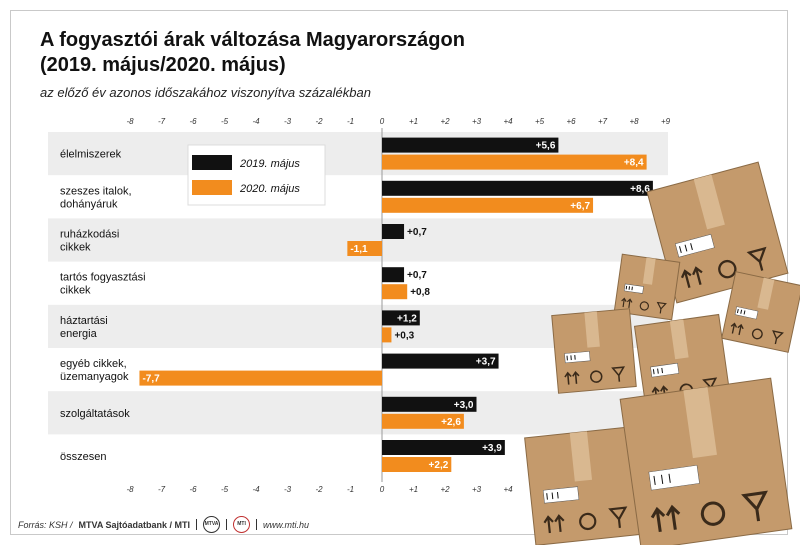 This screenshot has height=545, width=800. What do you see at coordinates (508, 121) in the screenshot?
I see `tick-label-top: +4` at bounding box center [508, 121].